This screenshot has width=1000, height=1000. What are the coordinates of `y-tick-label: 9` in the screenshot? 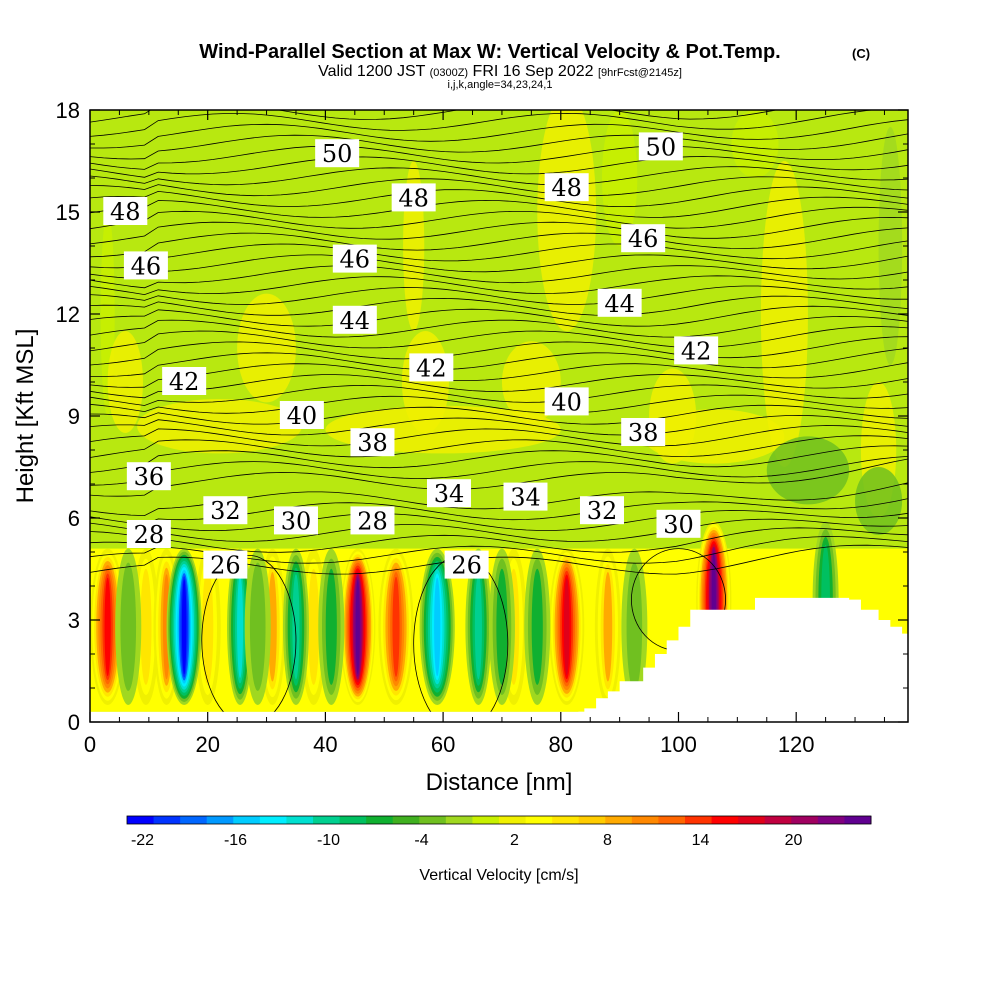 It's located at (74, 416).